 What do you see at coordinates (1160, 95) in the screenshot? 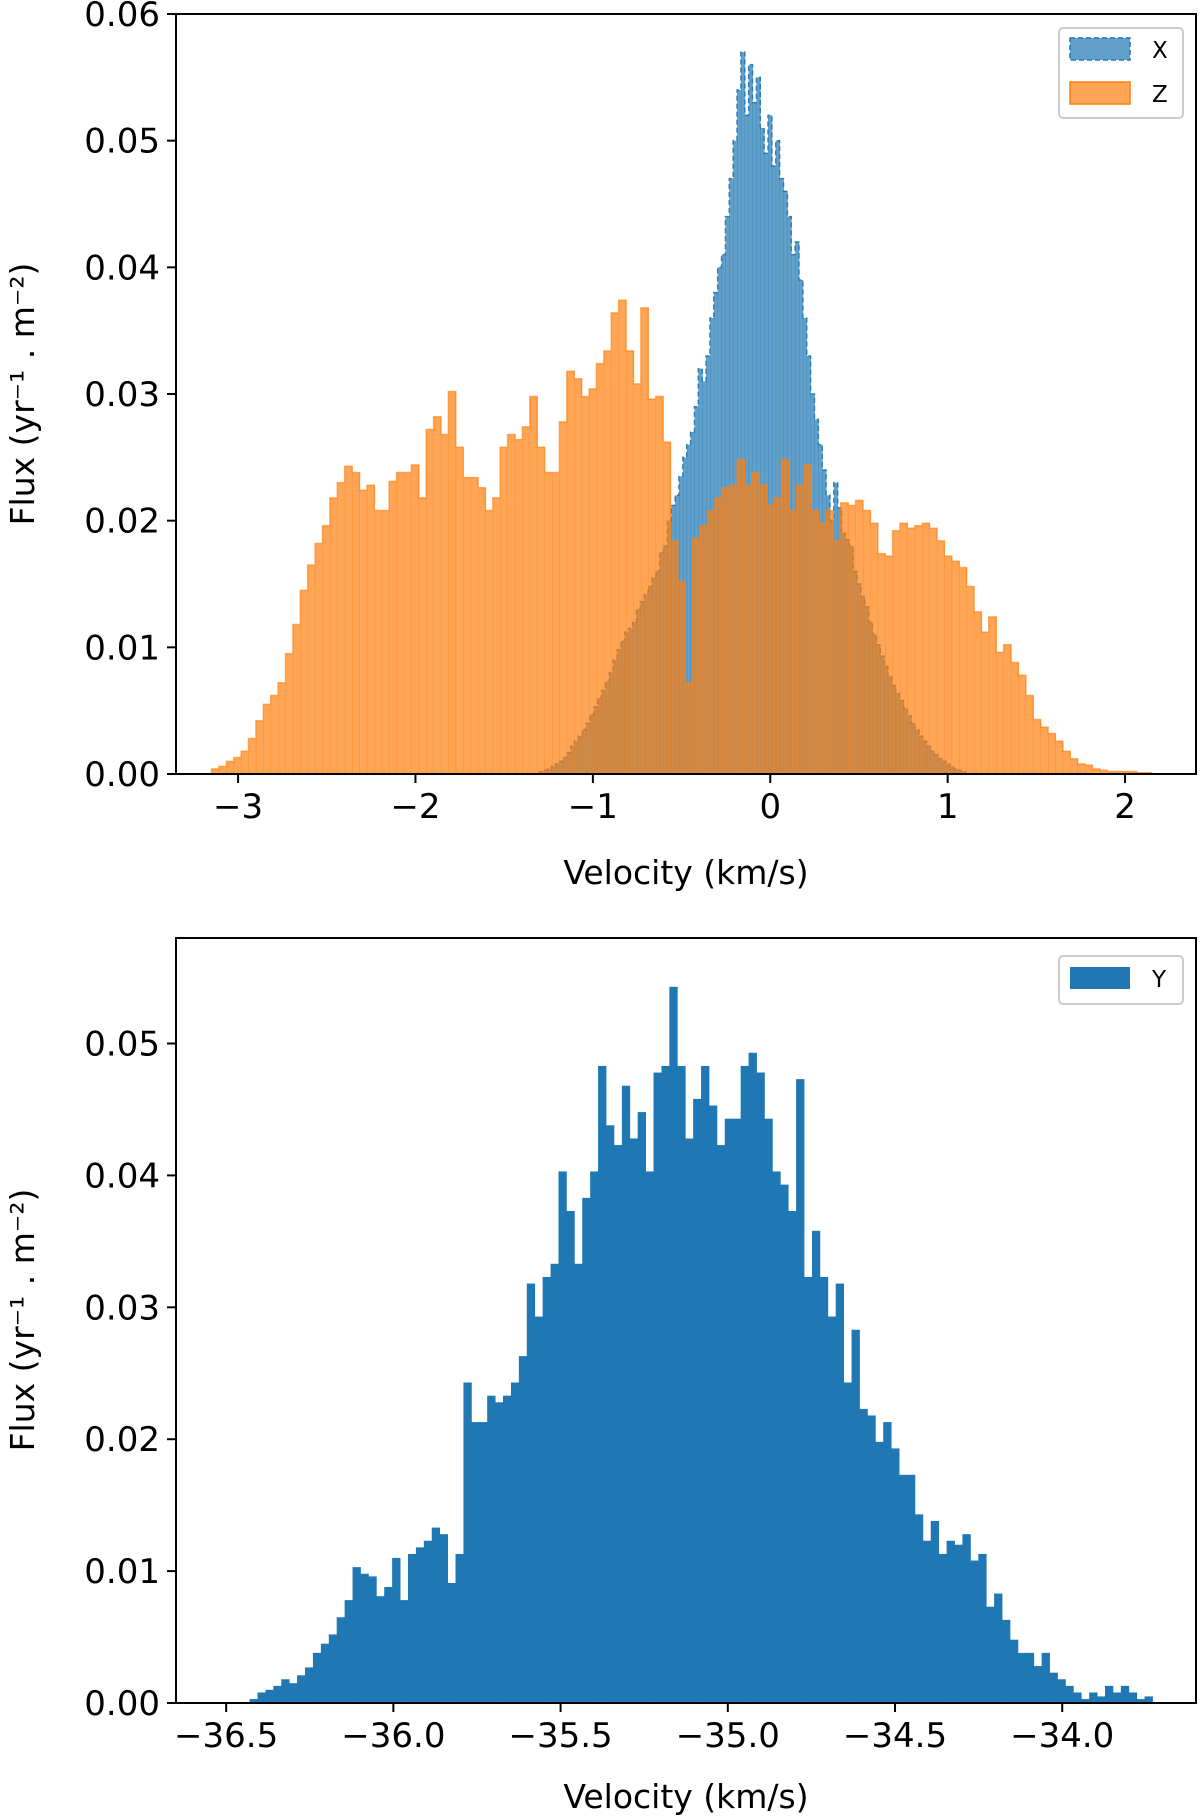
I see `legend-label-z: Z` at bounding box center [1160, 95].